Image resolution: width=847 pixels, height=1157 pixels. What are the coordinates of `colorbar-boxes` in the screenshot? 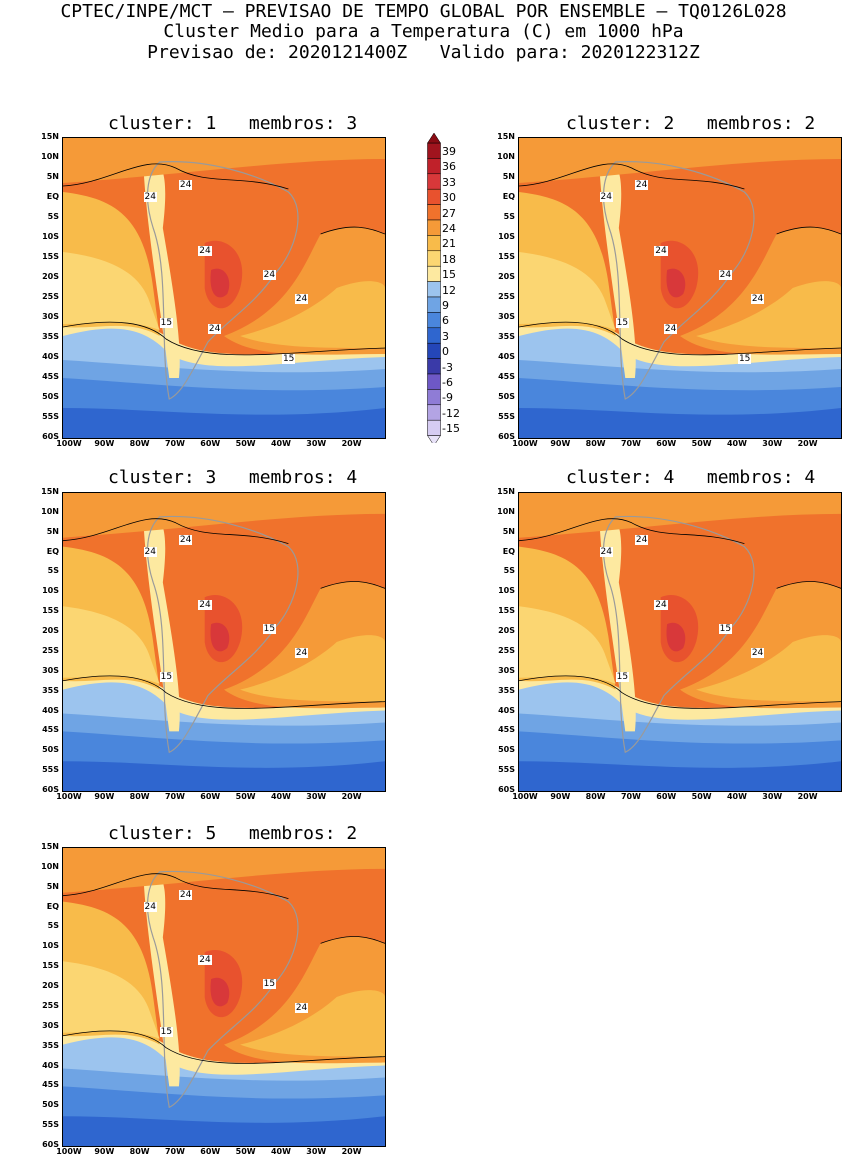 It's located at (434, 288).